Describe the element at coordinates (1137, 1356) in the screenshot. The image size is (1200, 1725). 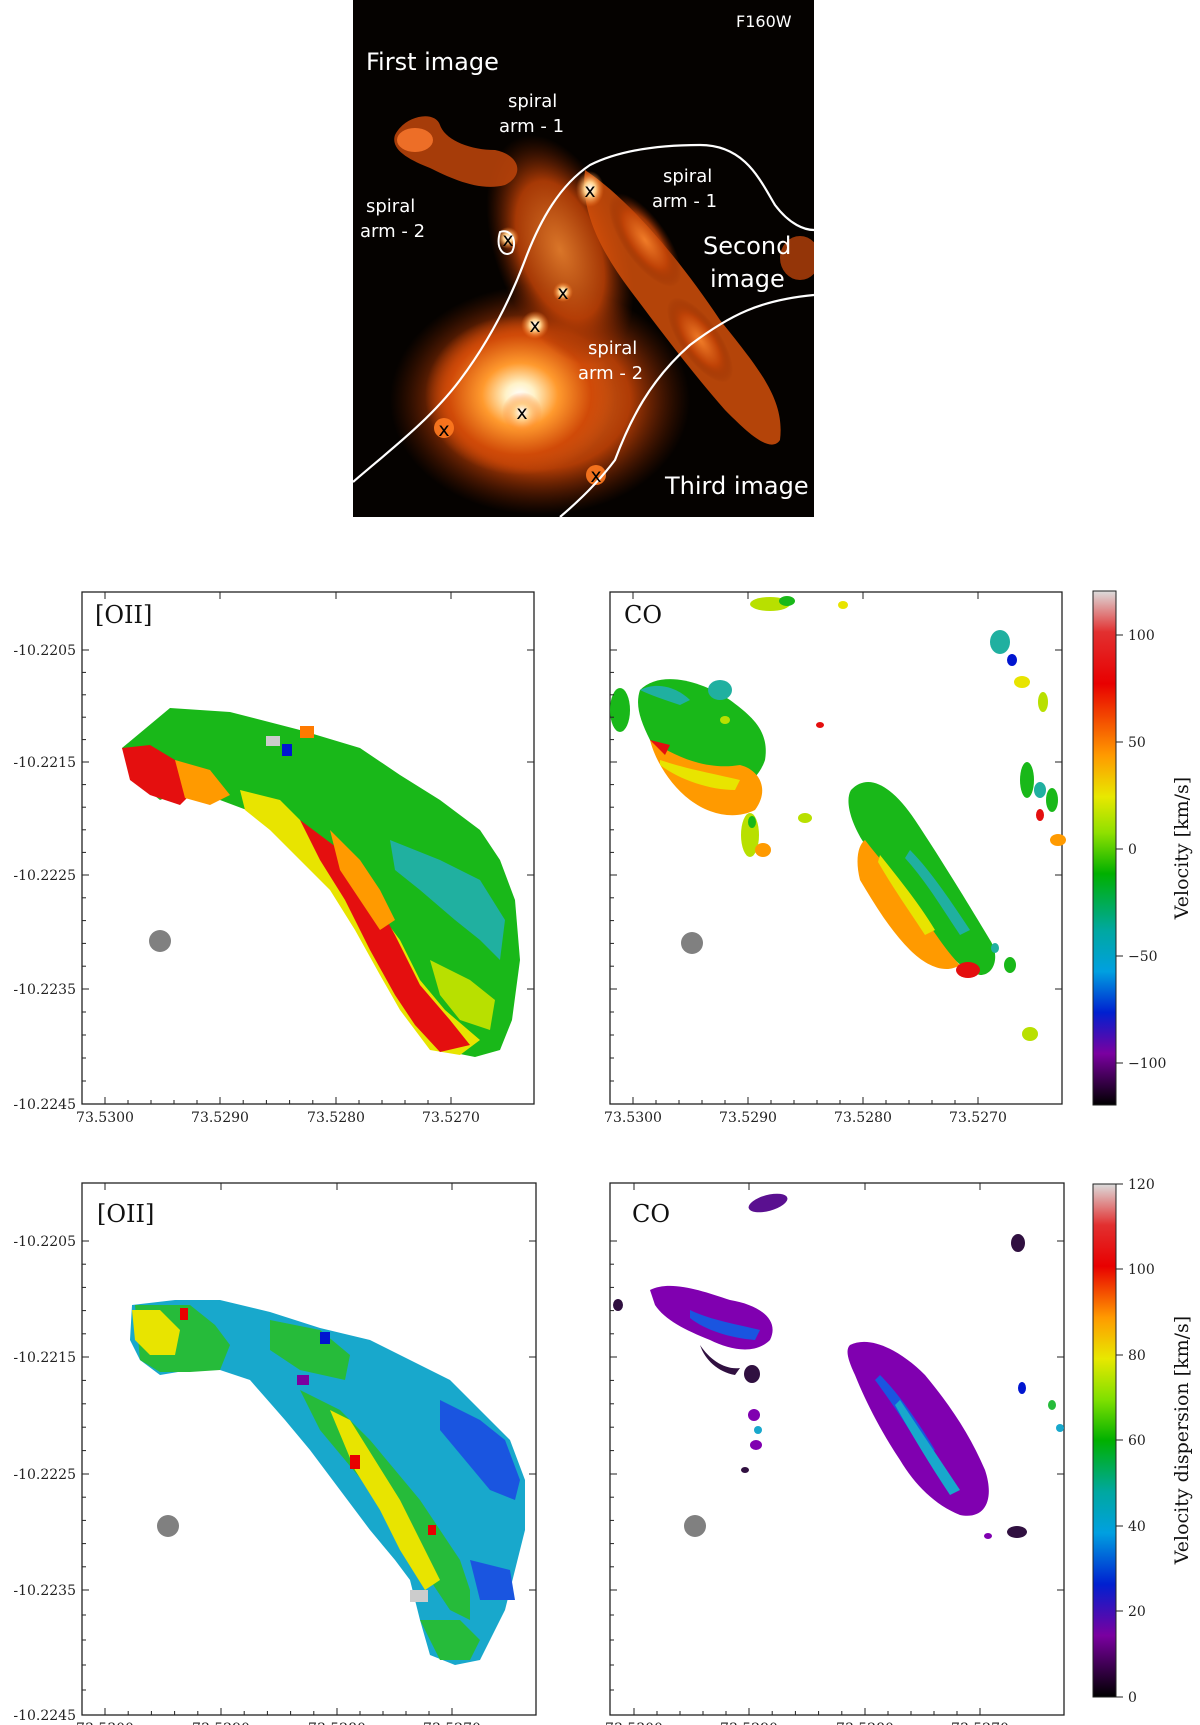
I see `colorbar-dispersion-tick: 80` at that location.